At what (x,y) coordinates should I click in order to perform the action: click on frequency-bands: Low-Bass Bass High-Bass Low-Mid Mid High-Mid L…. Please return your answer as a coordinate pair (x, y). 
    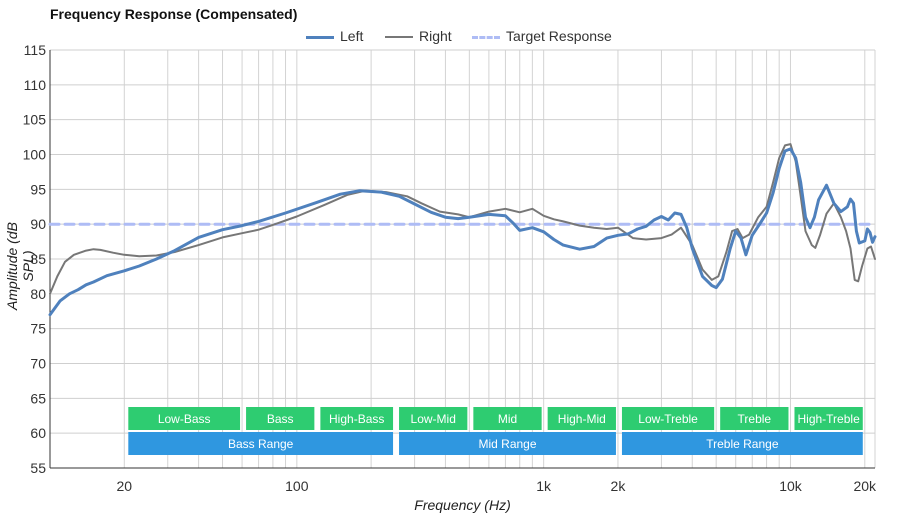
    Looking at the image, I should click on (495, 431).